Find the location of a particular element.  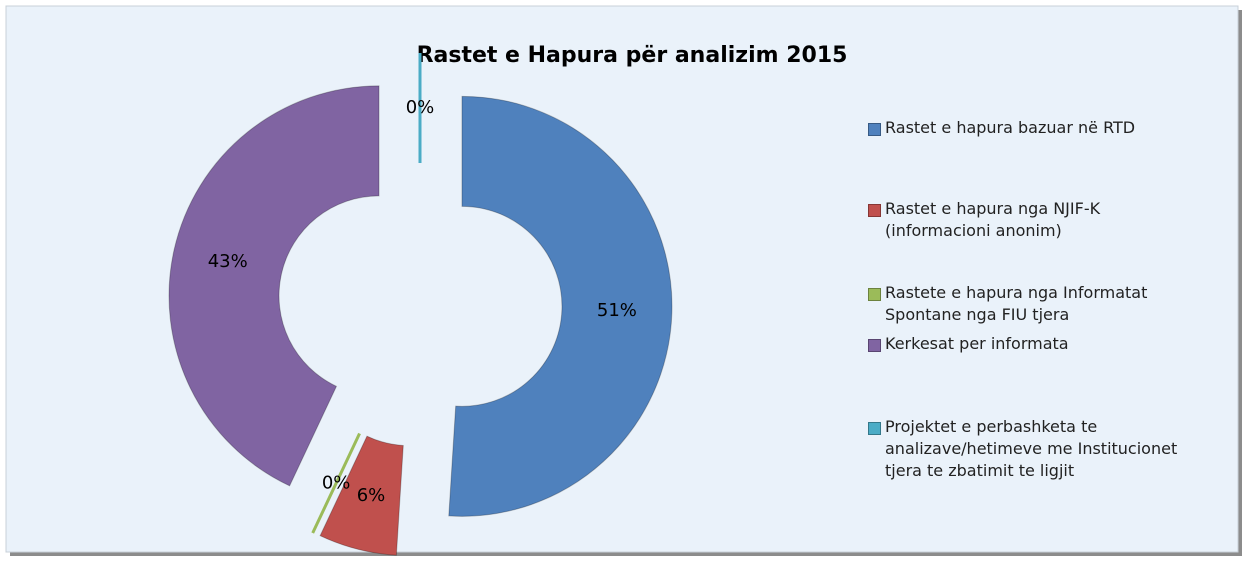

legend-entry: Rastet e hapura bazuar në RTD is located at coordinates (1001, 128).